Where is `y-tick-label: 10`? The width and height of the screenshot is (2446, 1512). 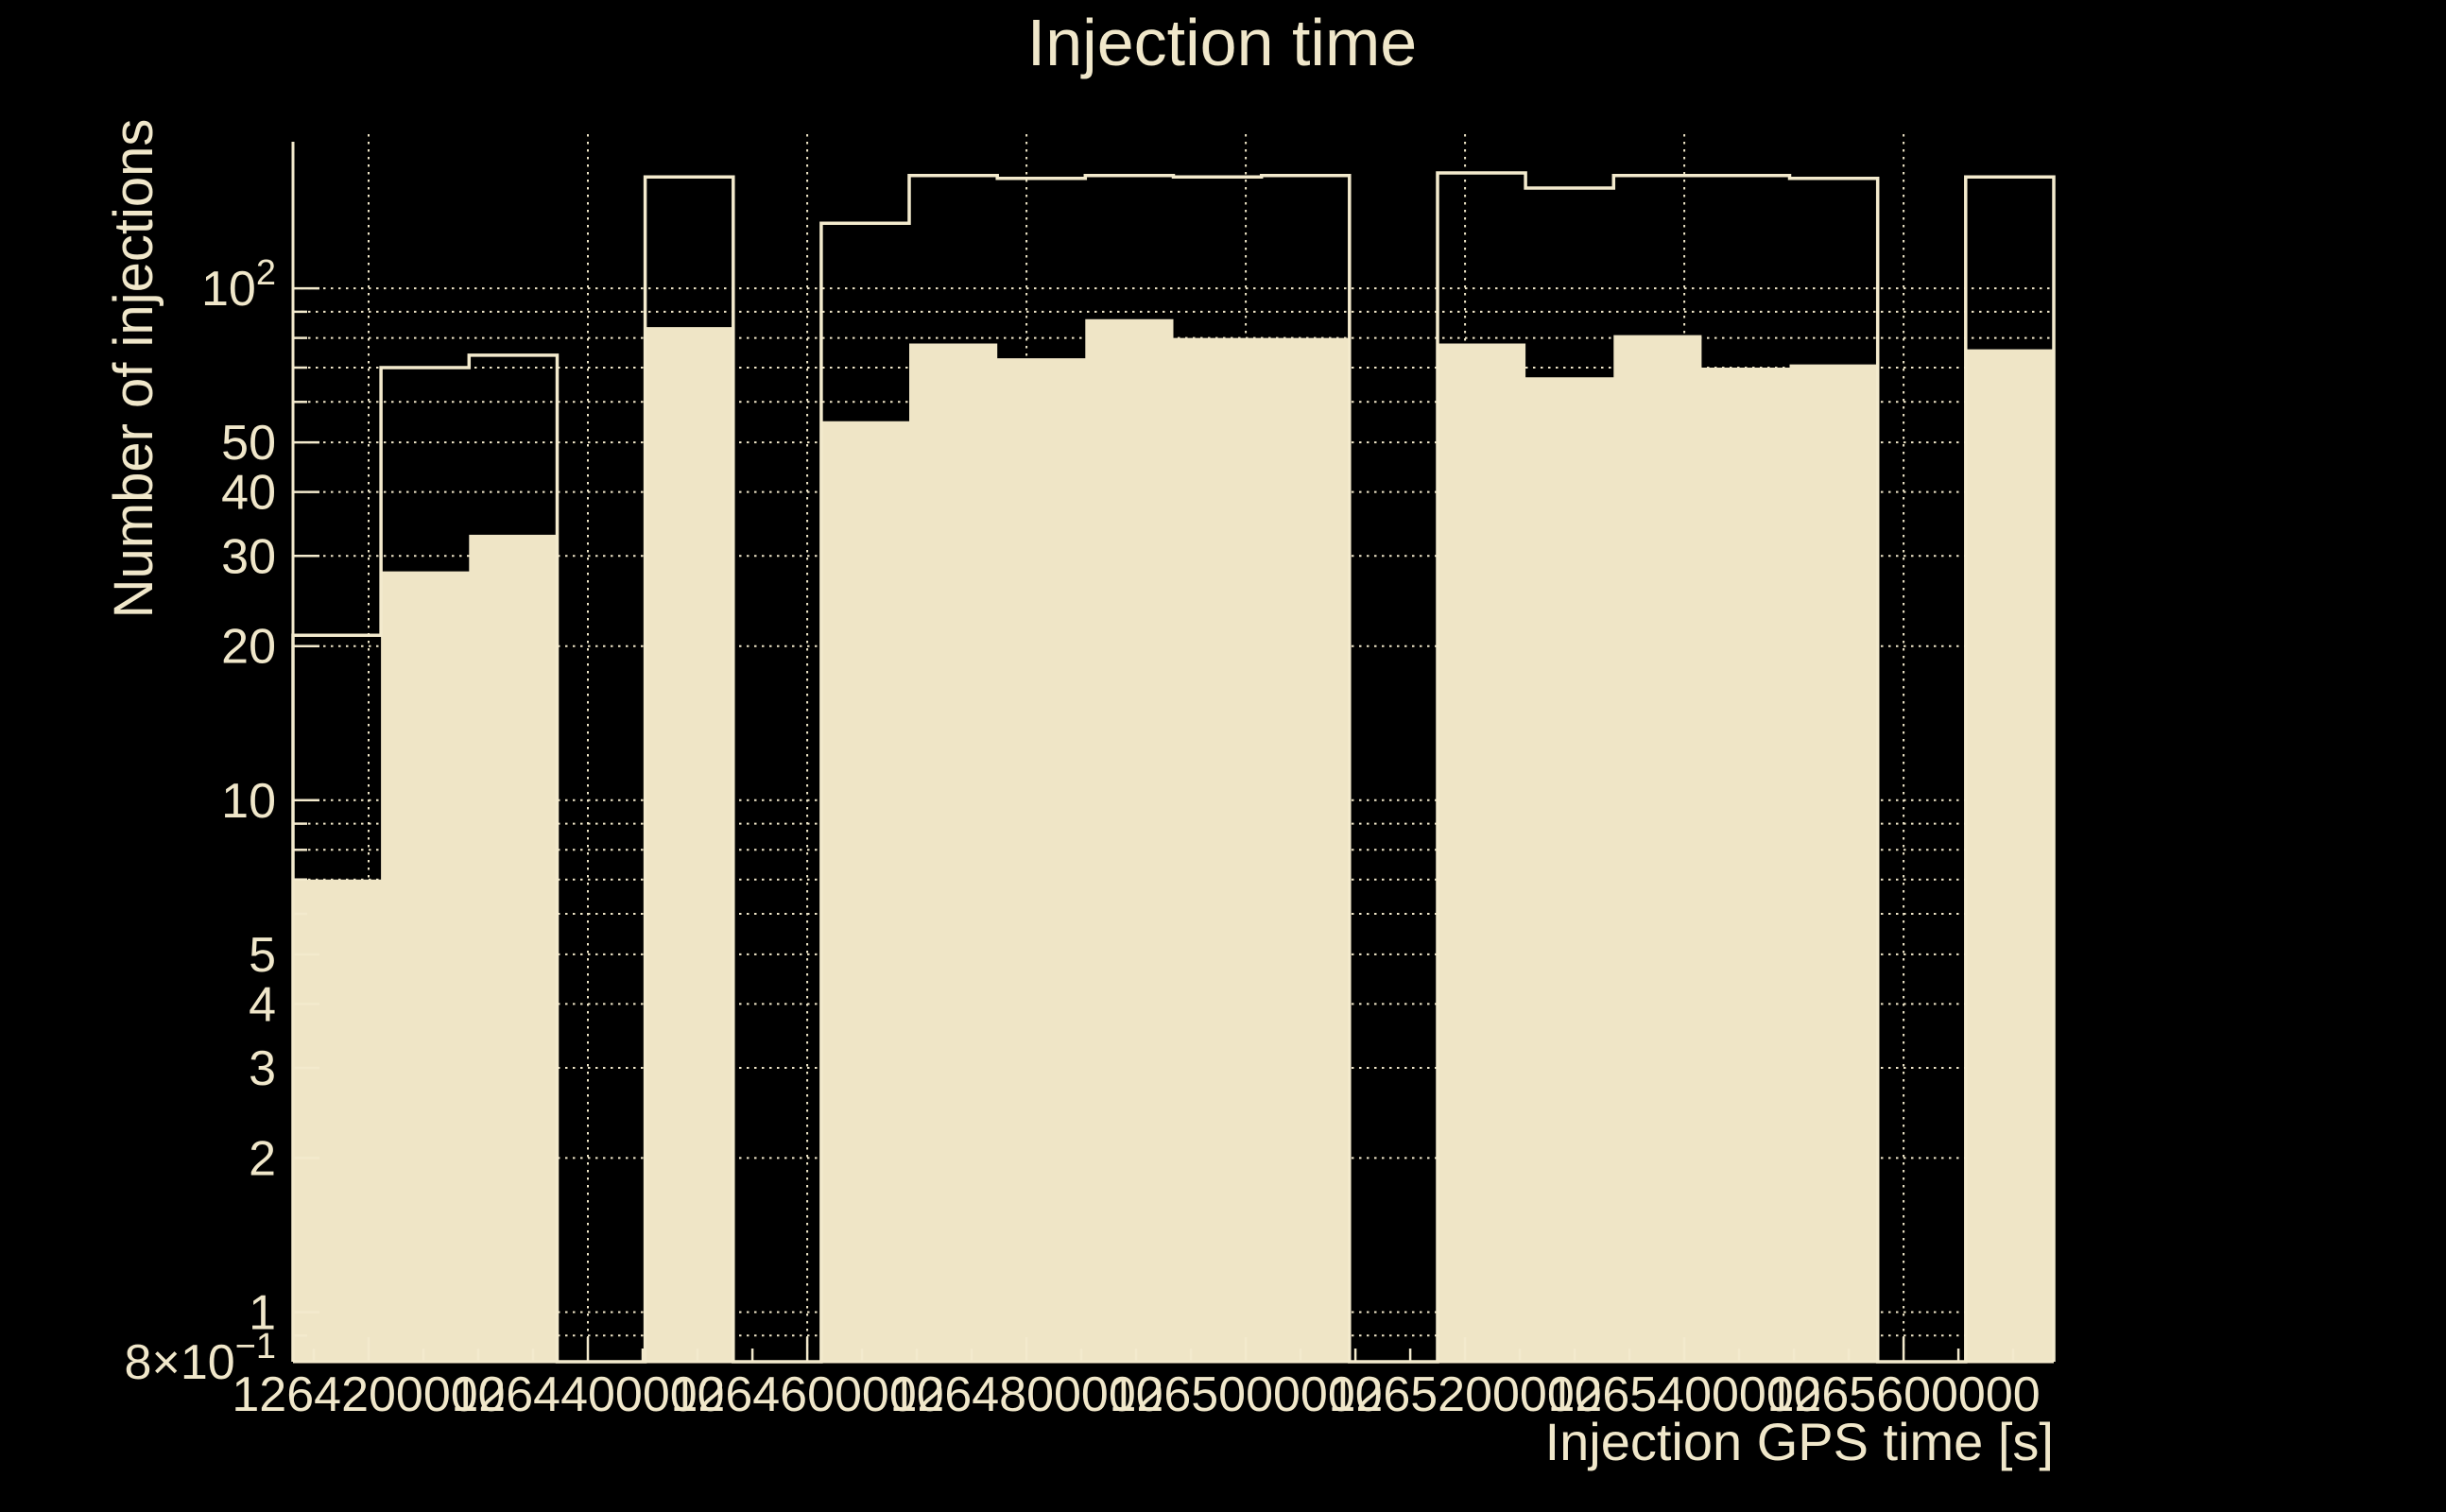
y-tick-label: 10 is located at coordinates (249, 801).